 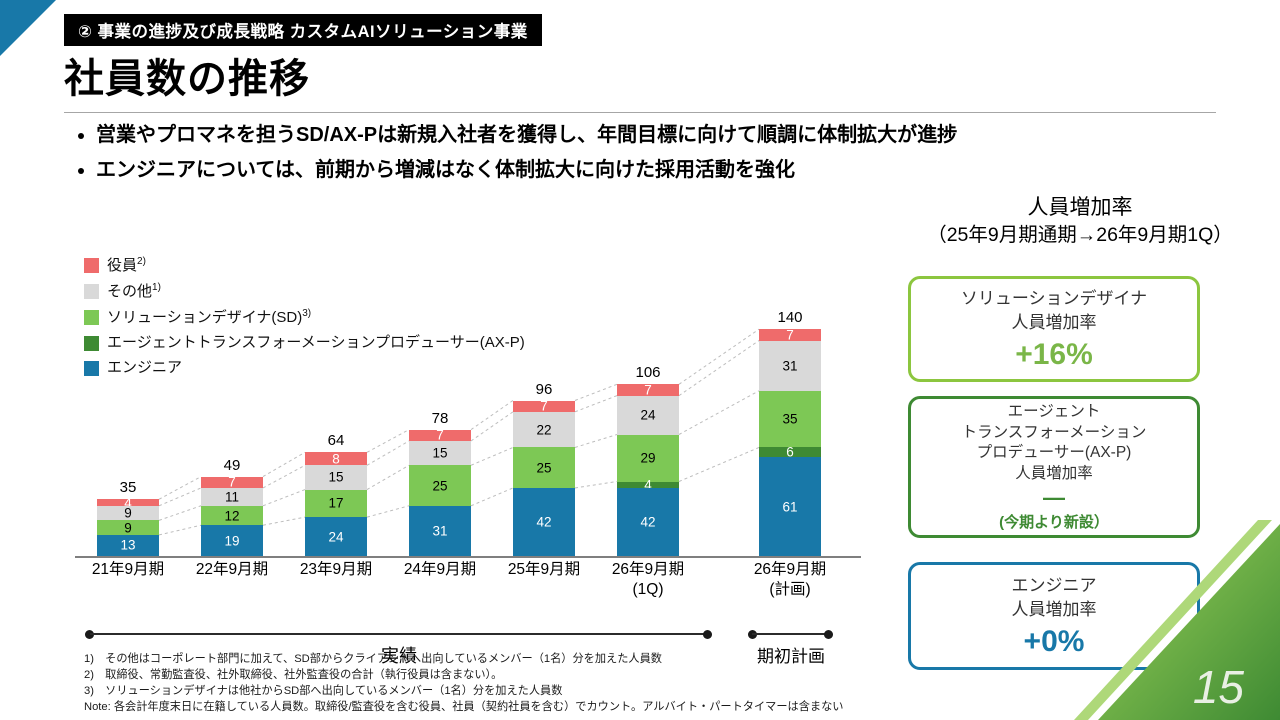 I want to click on rate-box-line: ソリューションデザイナ, so click(x=1054, y=299).